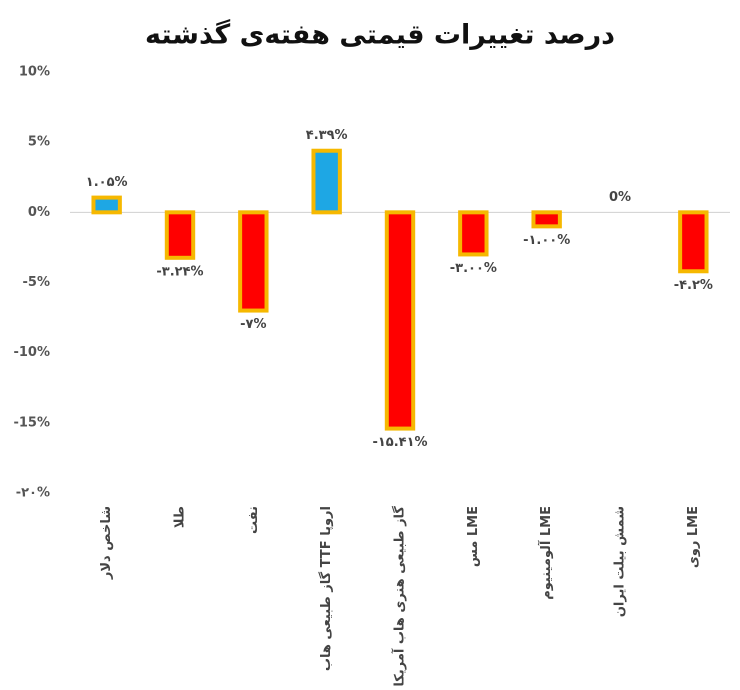 This screenshot has width=740, height=690. Describe the element at coordinates (545, 553) in the screenshot. I see `x-tick-label: آلومینیوم LME` at that location.